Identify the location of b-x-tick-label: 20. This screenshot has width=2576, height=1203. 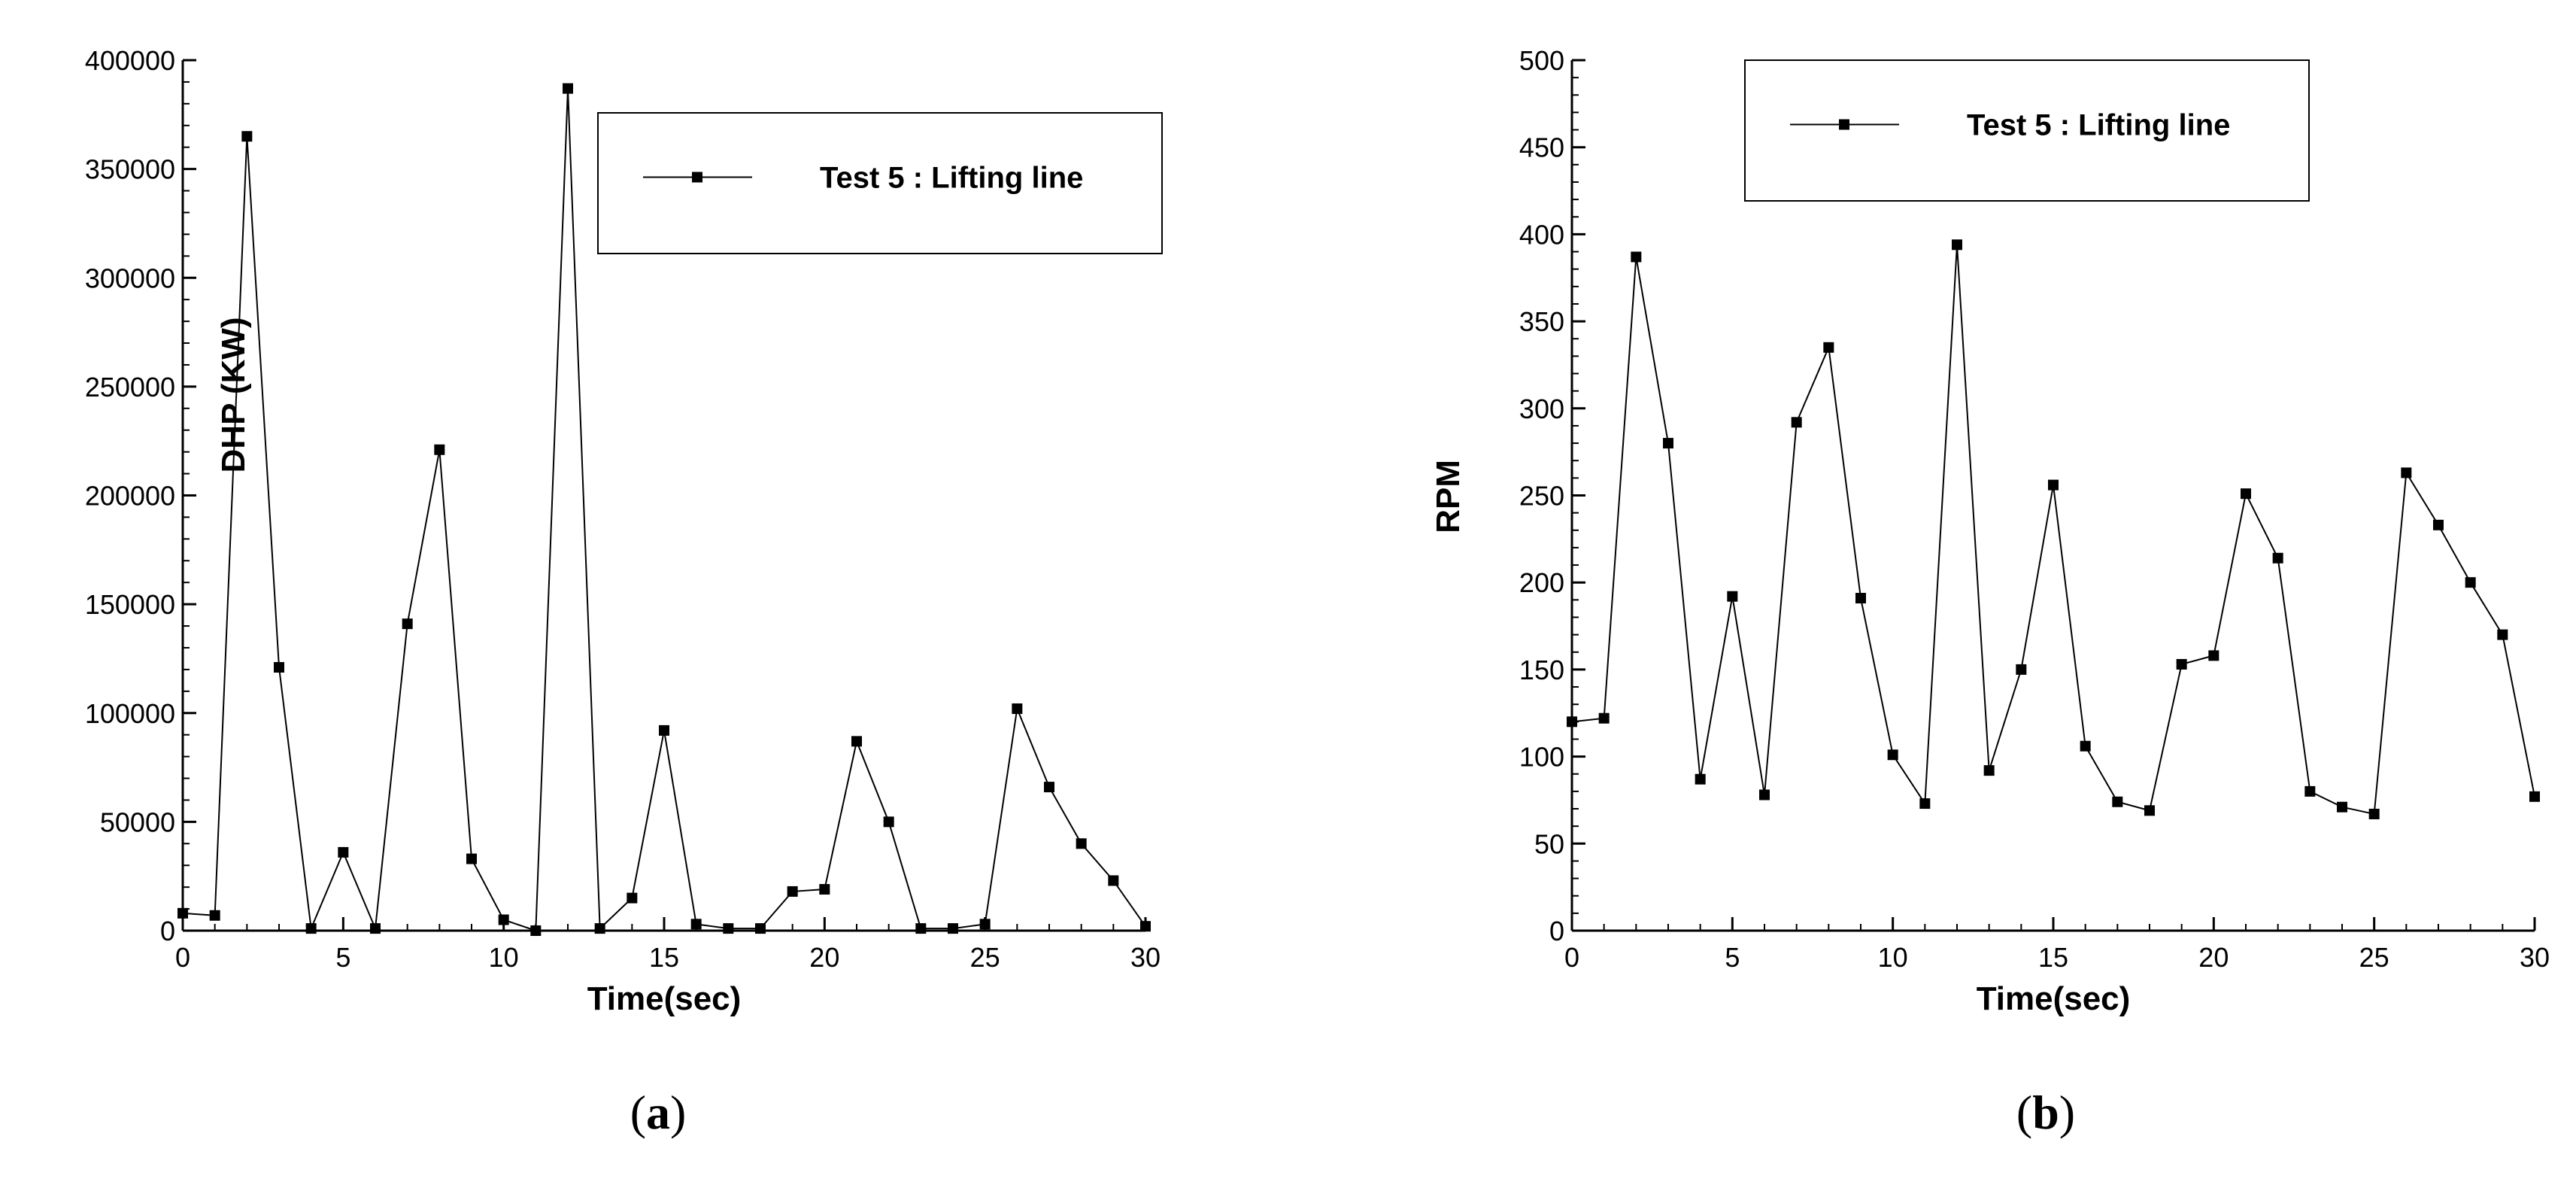
(2213, 957).